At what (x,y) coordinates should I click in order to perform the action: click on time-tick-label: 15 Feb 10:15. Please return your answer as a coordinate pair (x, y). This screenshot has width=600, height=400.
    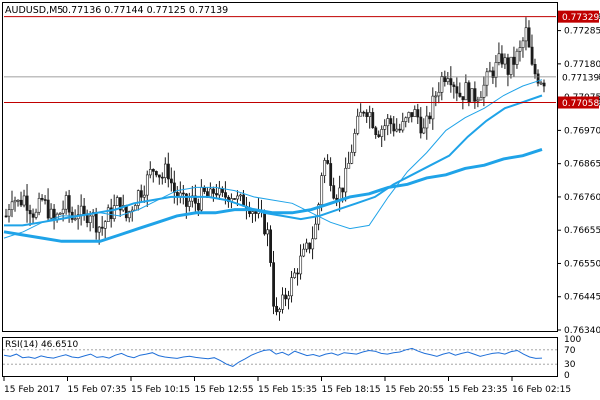
    Looking at the image, I should click on (160, 390).